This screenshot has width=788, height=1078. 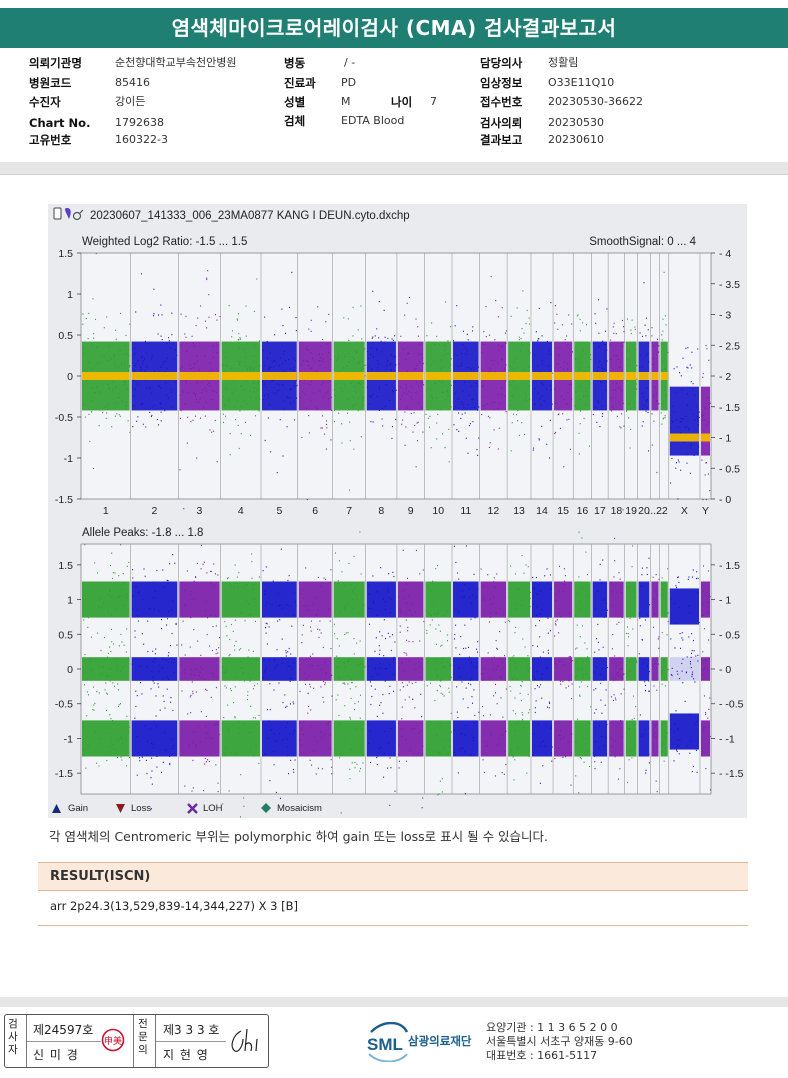 I want to click on y2-tick-label: - 2, so click(x=725, y=377).